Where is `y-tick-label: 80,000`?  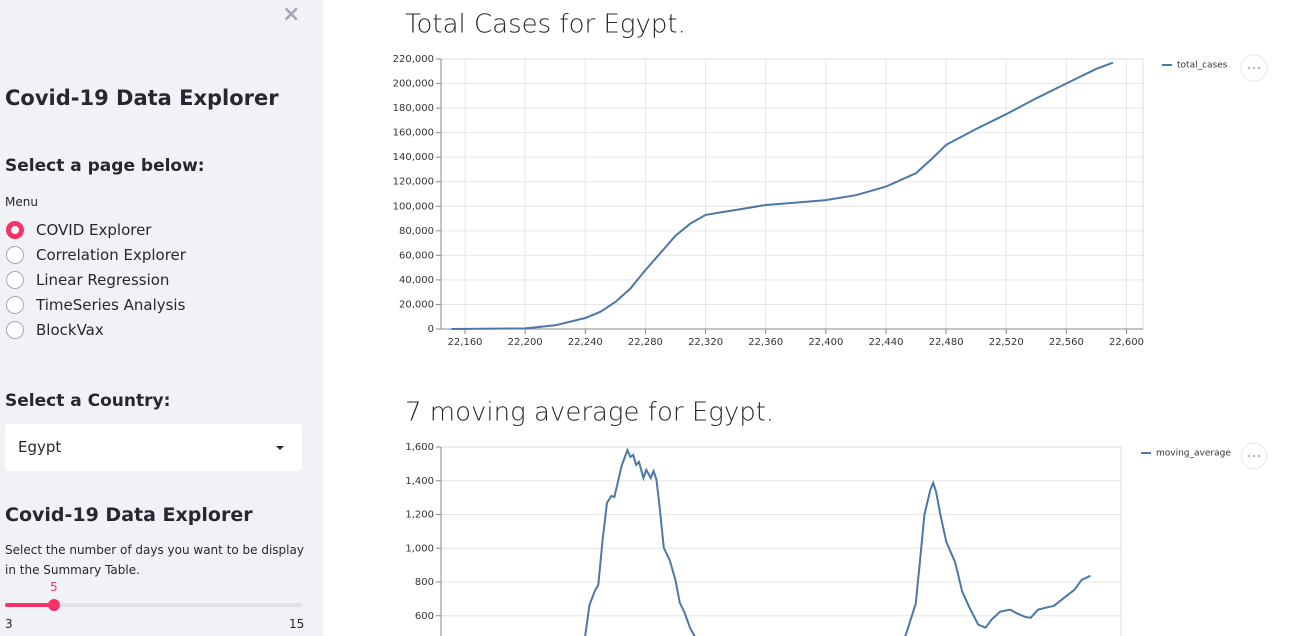 y-tick-label: 80,000 is located at coordinates (416, 231).